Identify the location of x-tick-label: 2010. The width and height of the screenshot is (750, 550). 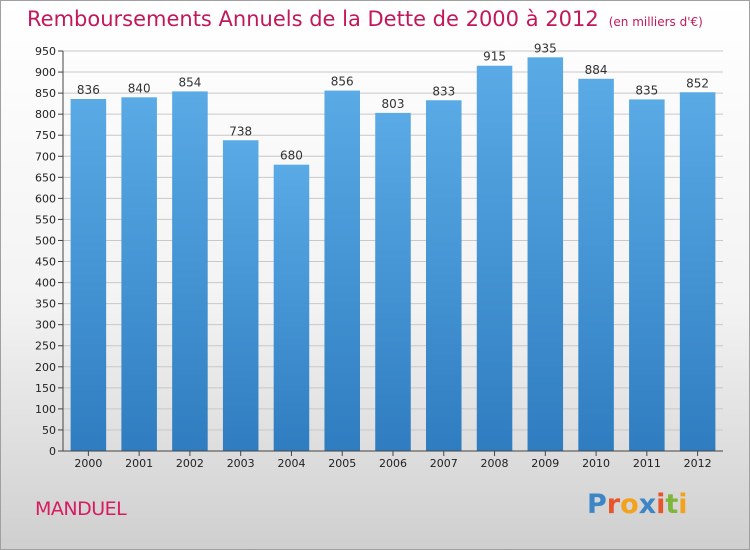
(596, 463).